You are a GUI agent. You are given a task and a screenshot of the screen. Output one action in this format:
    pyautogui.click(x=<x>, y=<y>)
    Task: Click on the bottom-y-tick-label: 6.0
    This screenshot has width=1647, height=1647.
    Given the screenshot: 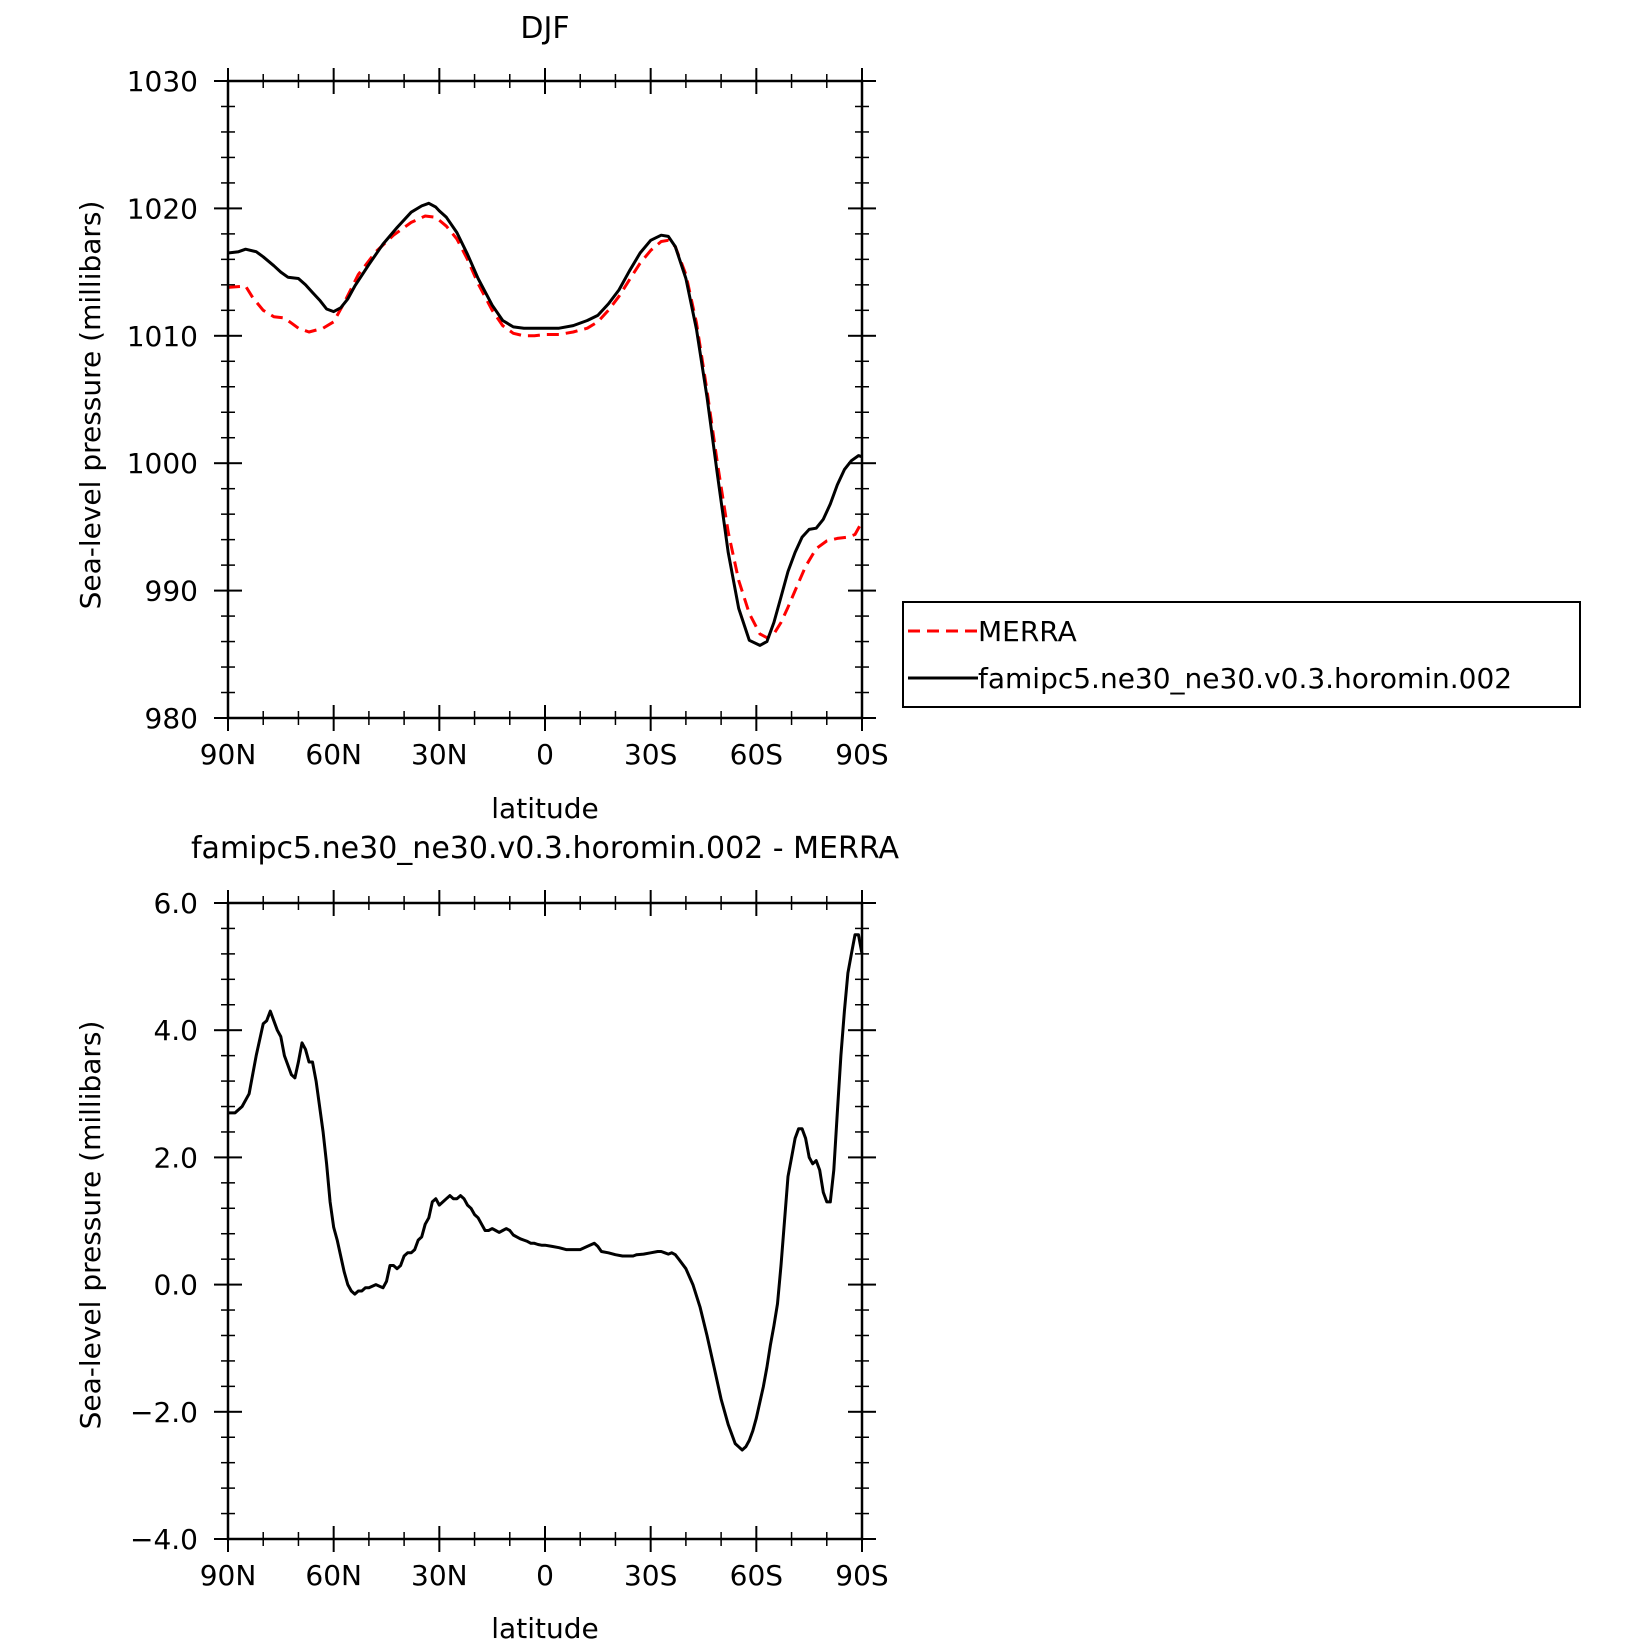 What is the action you would take?
    pyautogui.click(x=175, y=903)
    